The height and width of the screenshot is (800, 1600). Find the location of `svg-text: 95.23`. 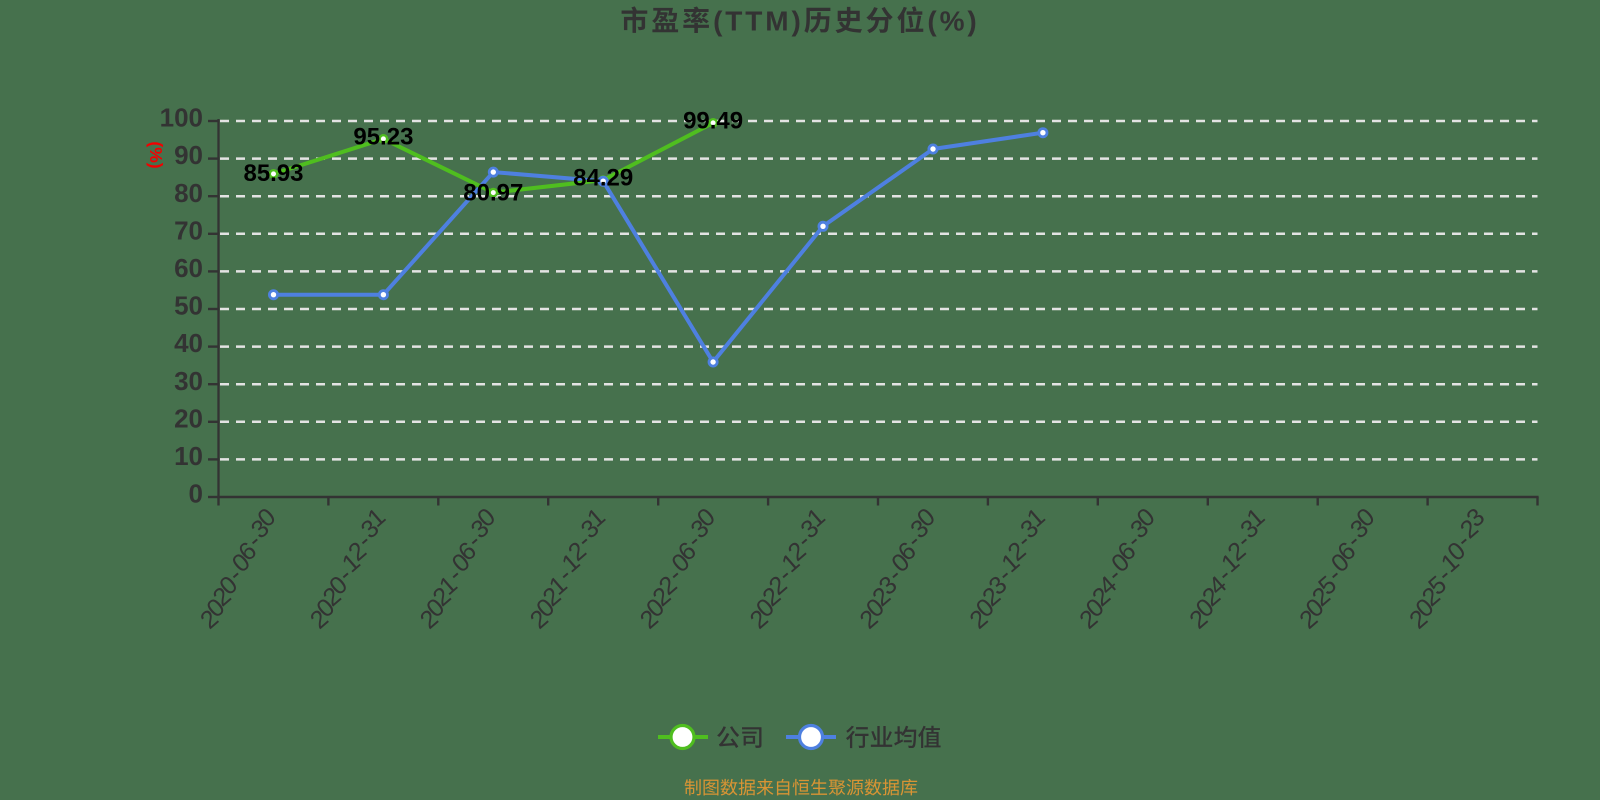

svg-text: 95.23 is located at coordinates (383, 137).